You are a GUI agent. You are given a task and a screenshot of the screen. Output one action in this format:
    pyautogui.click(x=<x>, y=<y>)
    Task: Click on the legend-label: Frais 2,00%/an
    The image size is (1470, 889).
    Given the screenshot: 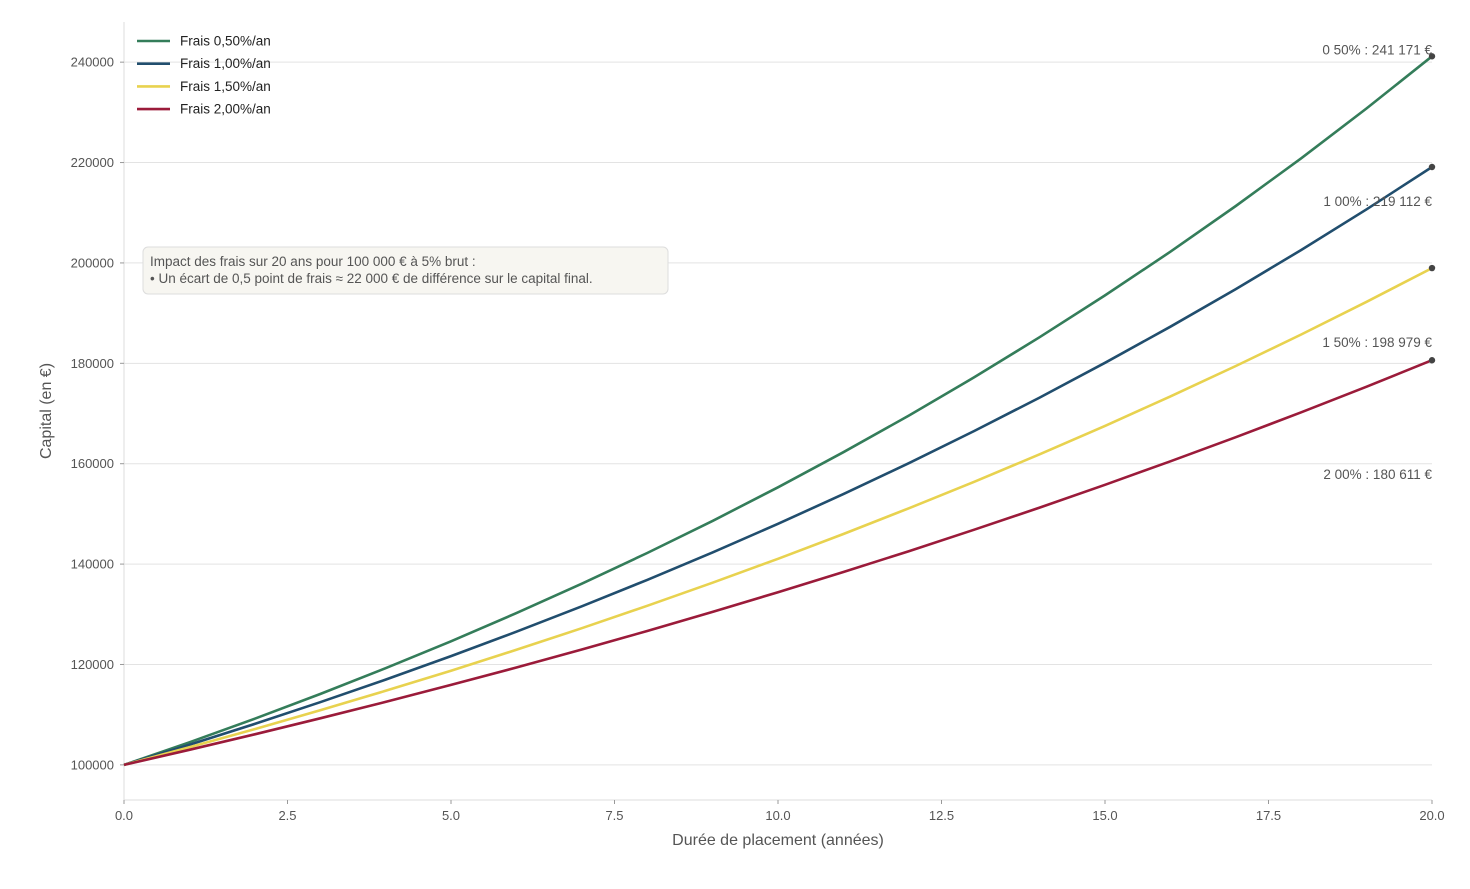 What is the action you would take?
    pyautogui.click(x=225, y=109)
    